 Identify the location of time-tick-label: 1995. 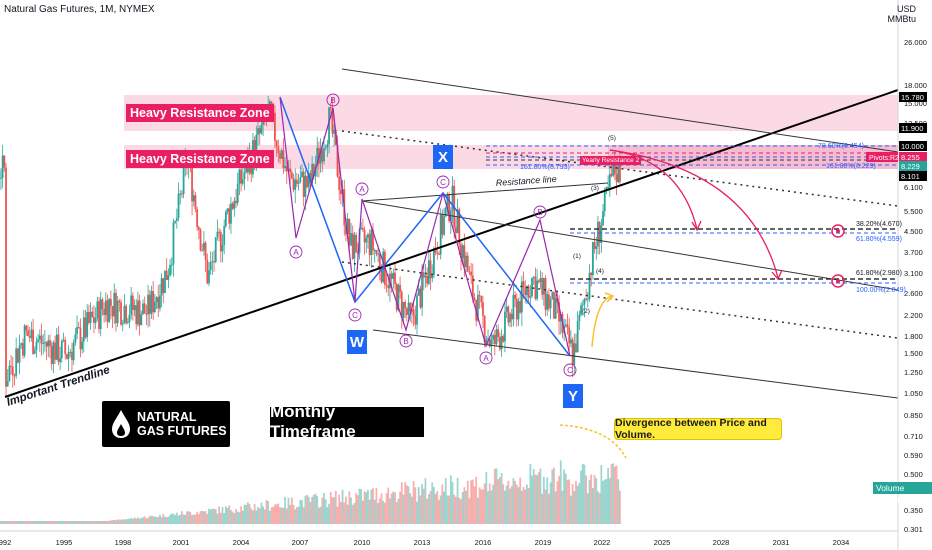
(64, 542).